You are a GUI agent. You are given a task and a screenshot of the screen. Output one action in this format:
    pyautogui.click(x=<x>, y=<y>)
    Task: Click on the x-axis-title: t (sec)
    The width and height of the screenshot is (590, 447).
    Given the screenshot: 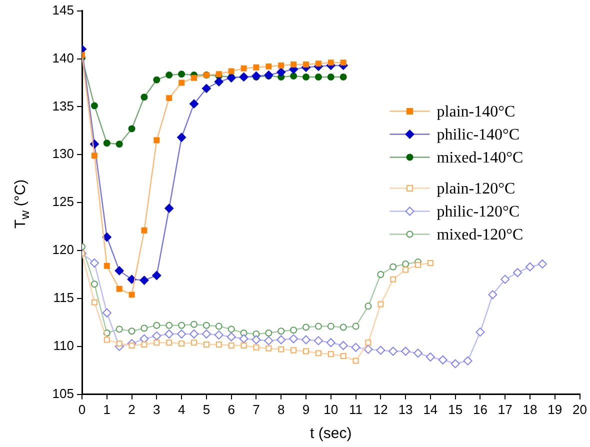 What is the action you would take?
    pyautogui.click(x=331, y=433)
    